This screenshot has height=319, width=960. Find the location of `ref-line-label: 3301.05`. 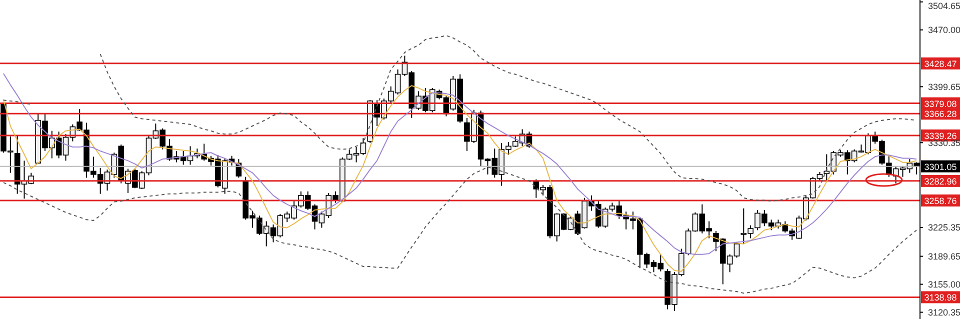

ref-line-label: 3301.05 is located at coordinates (940, 167).